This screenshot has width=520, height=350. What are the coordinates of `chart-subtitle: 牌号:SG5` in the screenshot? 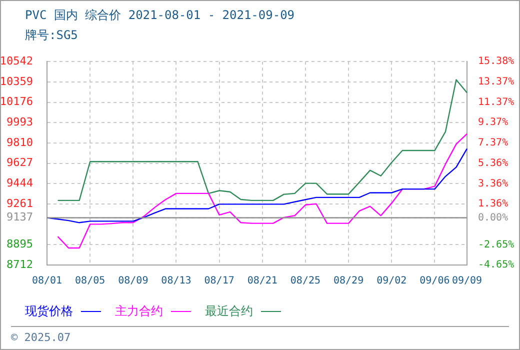 It's located at (51, 35).